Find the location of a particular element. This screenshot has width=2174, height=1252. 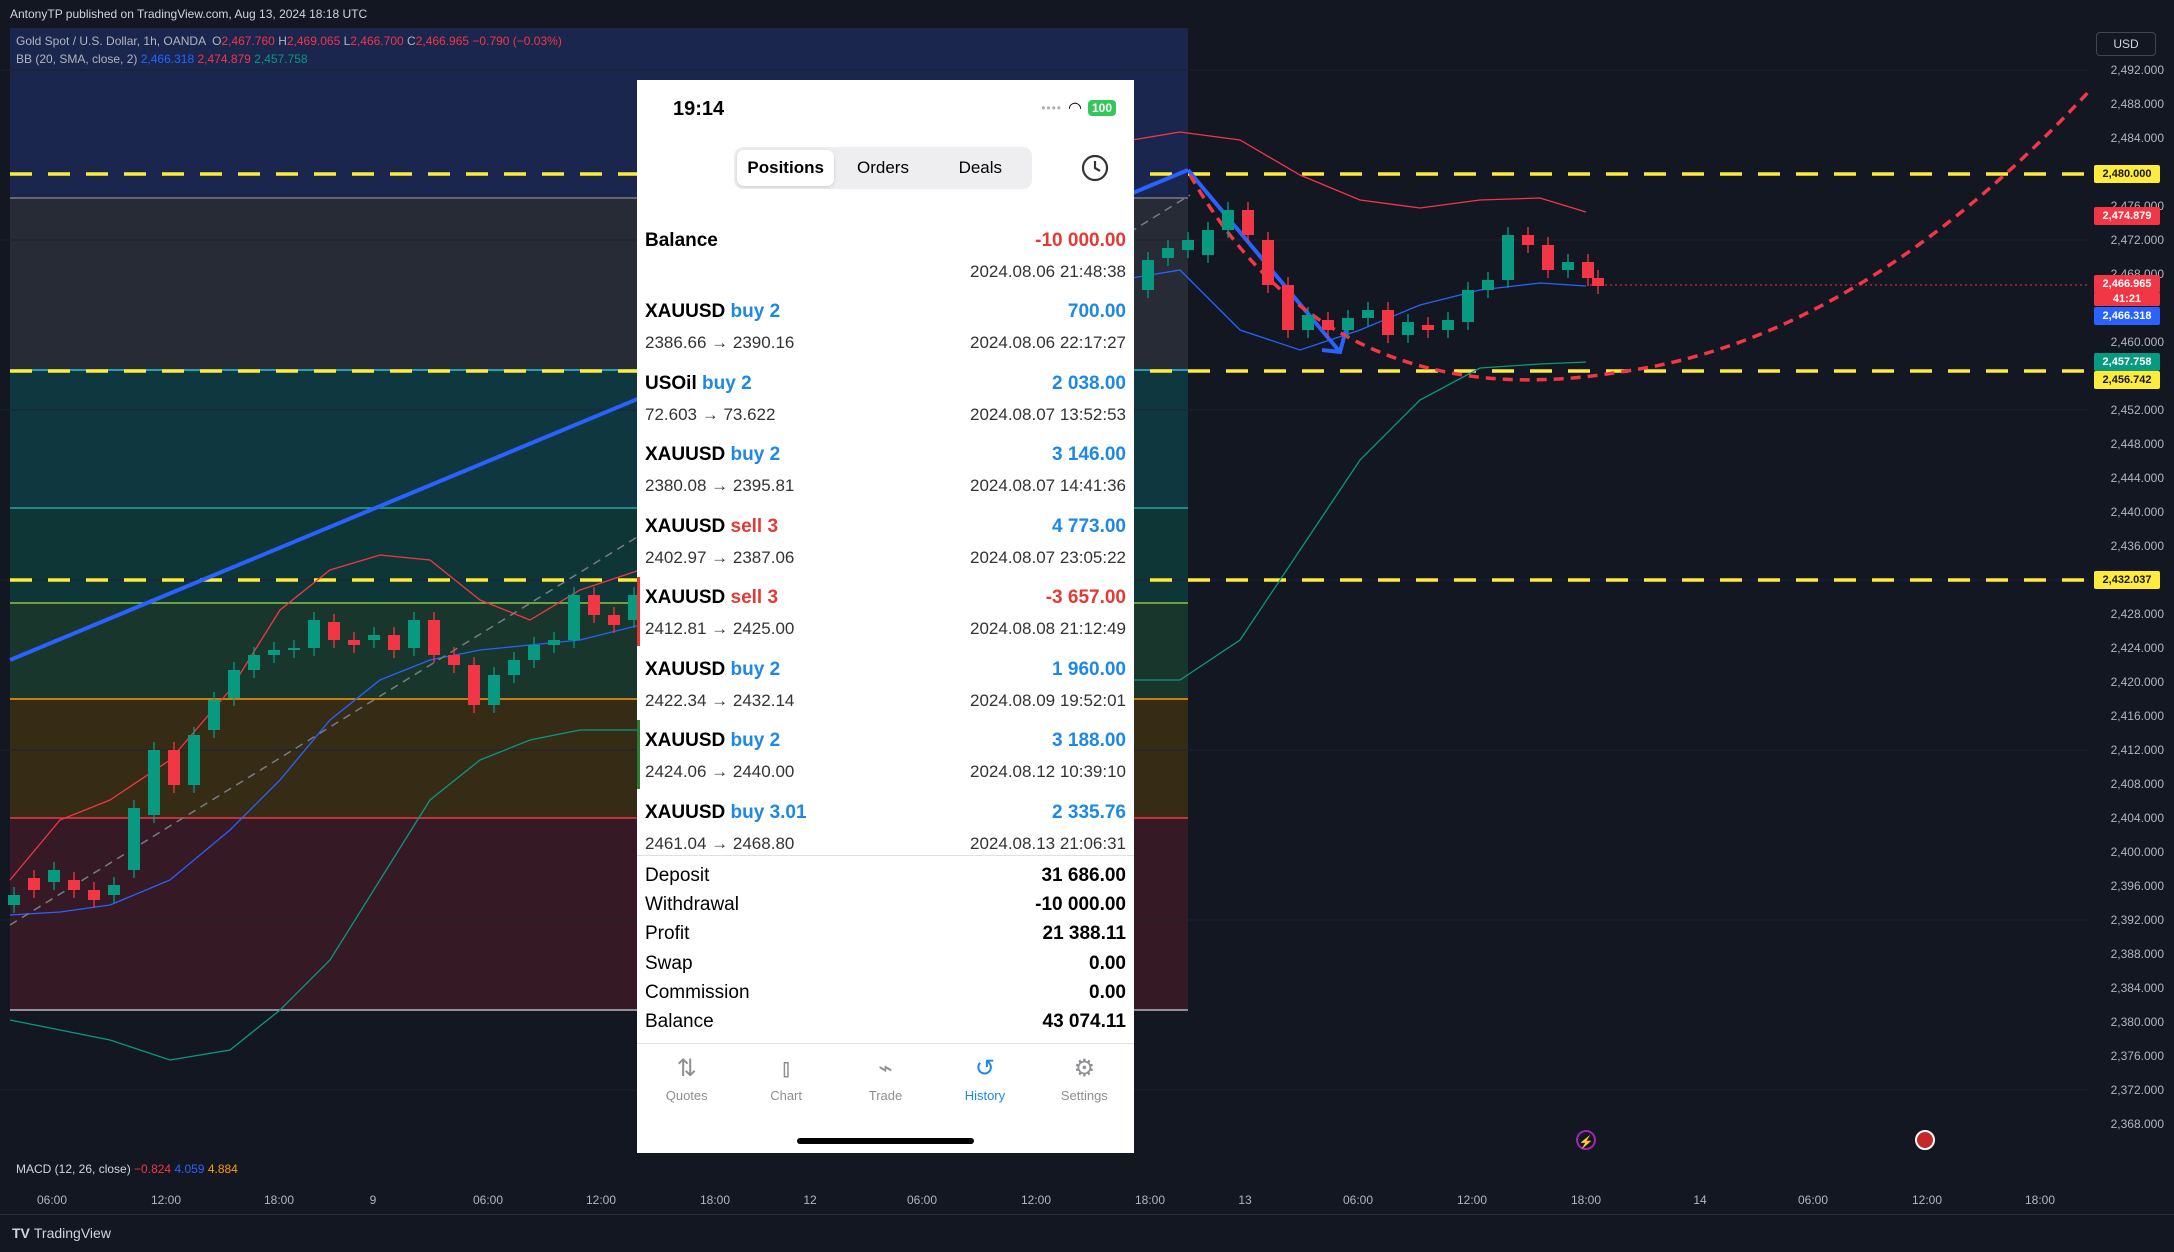

quotes-icon: ⇅ is located at coordinates (686, 1068).